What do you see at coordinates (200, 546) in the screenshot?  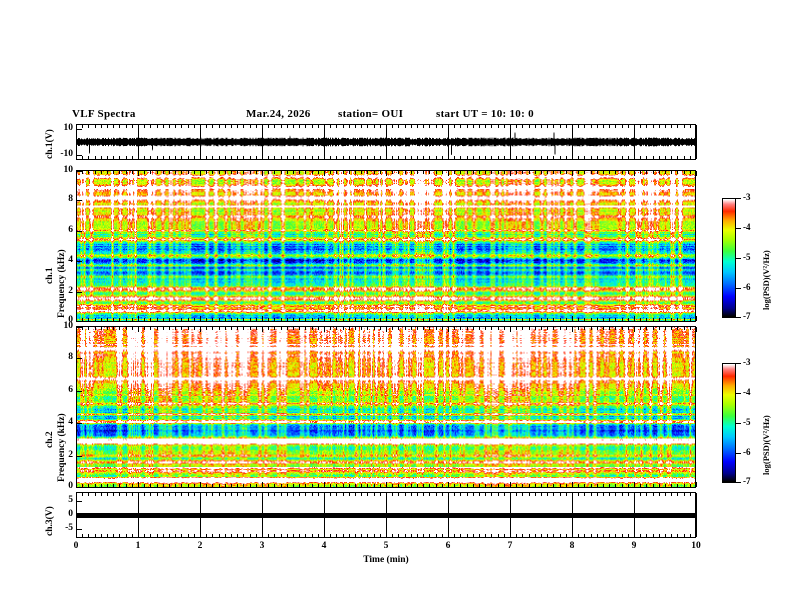 I see `time-tick-label: 2` at bounding box center [200, 546].